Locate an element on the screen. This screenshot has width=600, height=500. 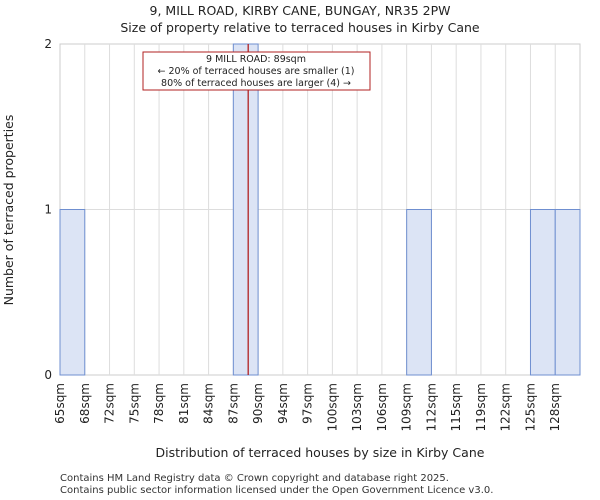
x-tick-label: 115sqm is located at coordinates (456, 407).